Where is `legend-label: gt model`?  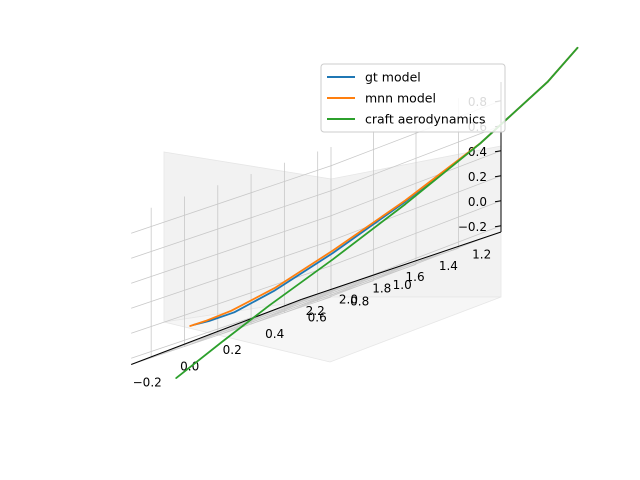
legend-label: gt model is located at coordinates (393, 77).